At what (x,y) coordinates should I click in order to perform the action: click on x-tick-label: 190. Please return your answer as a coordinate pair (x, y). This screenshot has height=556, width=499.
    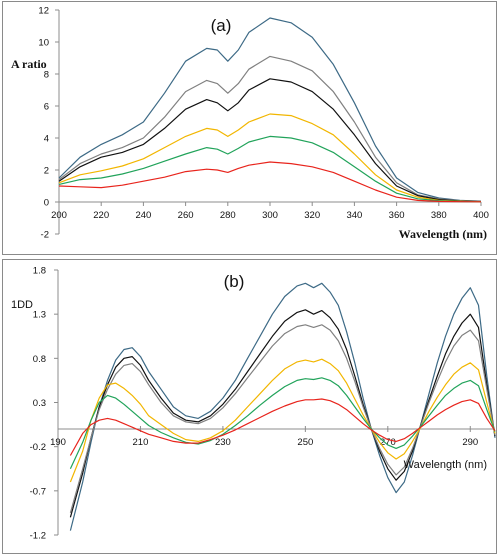
    Looking at the image, I should click on (58, 442).